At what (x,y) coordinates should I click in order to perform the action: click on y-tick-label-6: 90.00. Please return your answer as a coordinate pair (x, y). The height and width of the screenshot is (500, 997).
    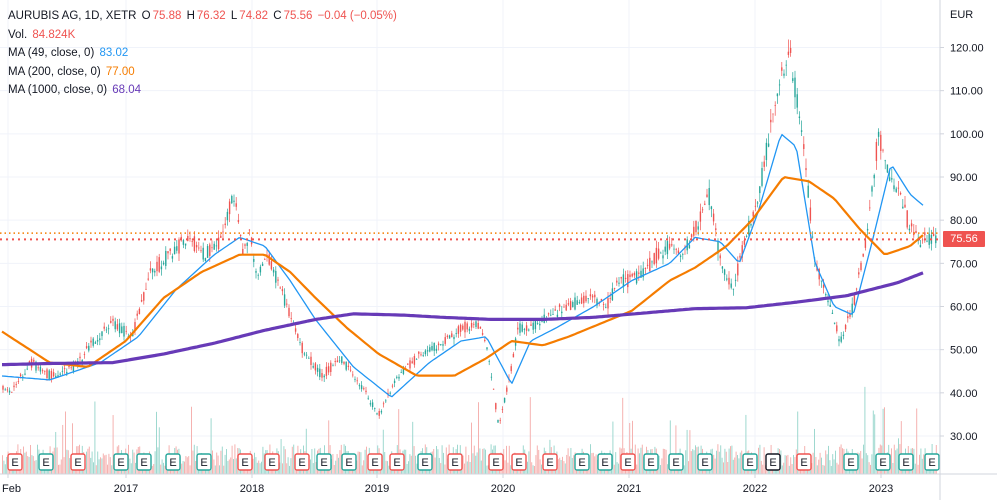
    Looking at the image, I should click on (964, 178).